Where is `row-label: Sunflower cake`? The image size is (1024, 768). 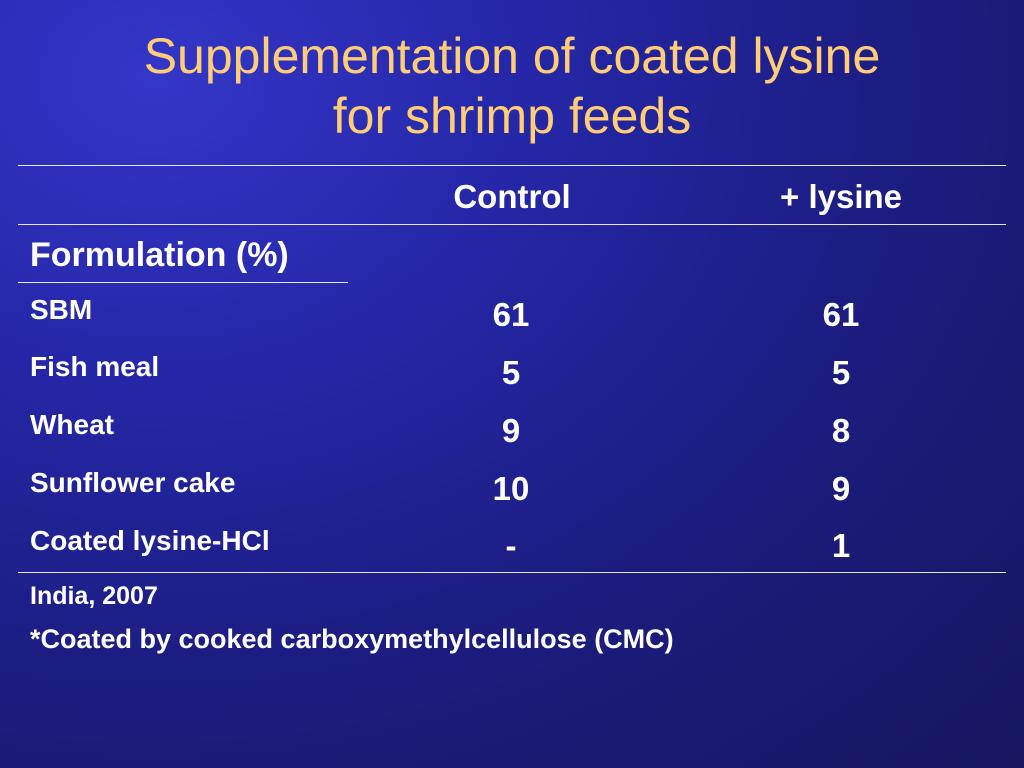 row-label: Sunflower cake is located at coordinates (133, 482).